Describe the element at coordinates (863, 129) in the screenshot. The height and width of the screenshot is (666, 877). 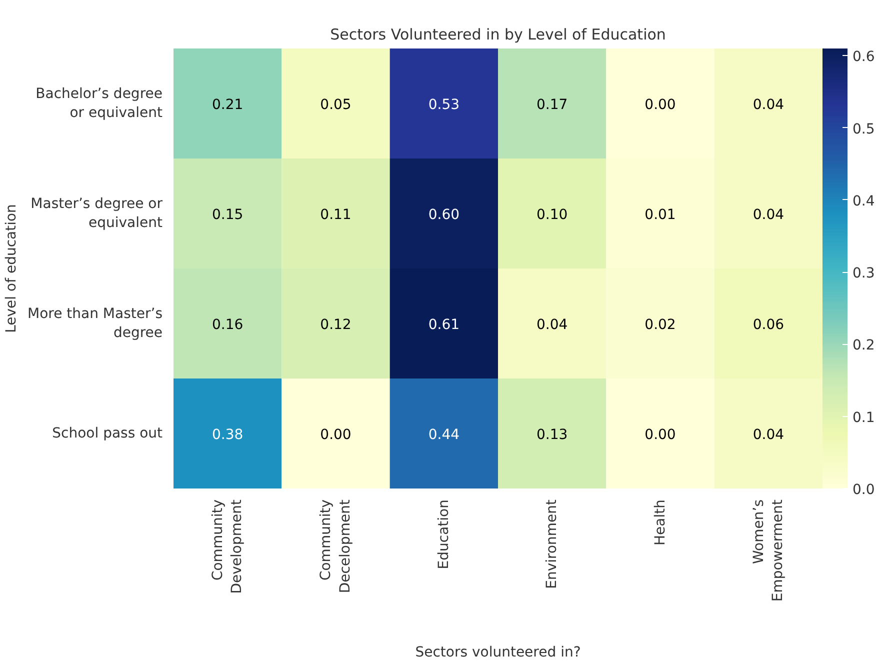
I see `color-bar-label: 0.5` at that location.